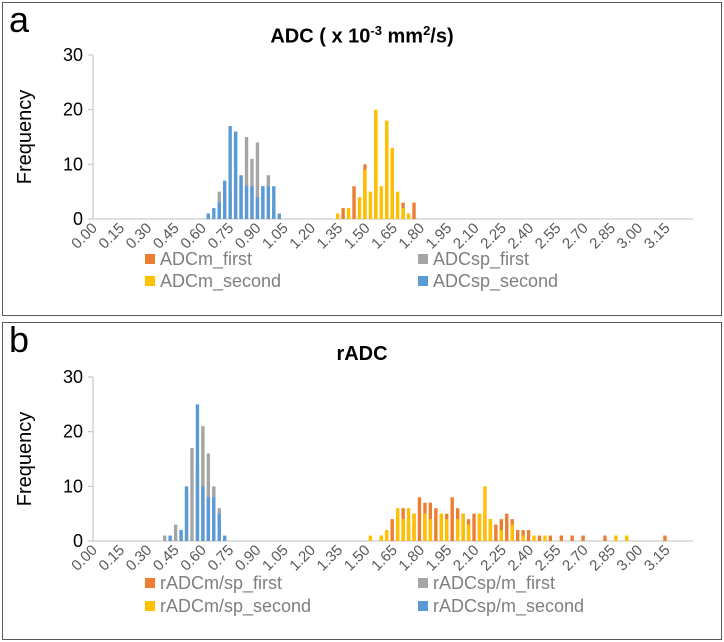  I want to click on chart-title-a: ADC ( x 10-3 mm2/s), so click(362, 36).